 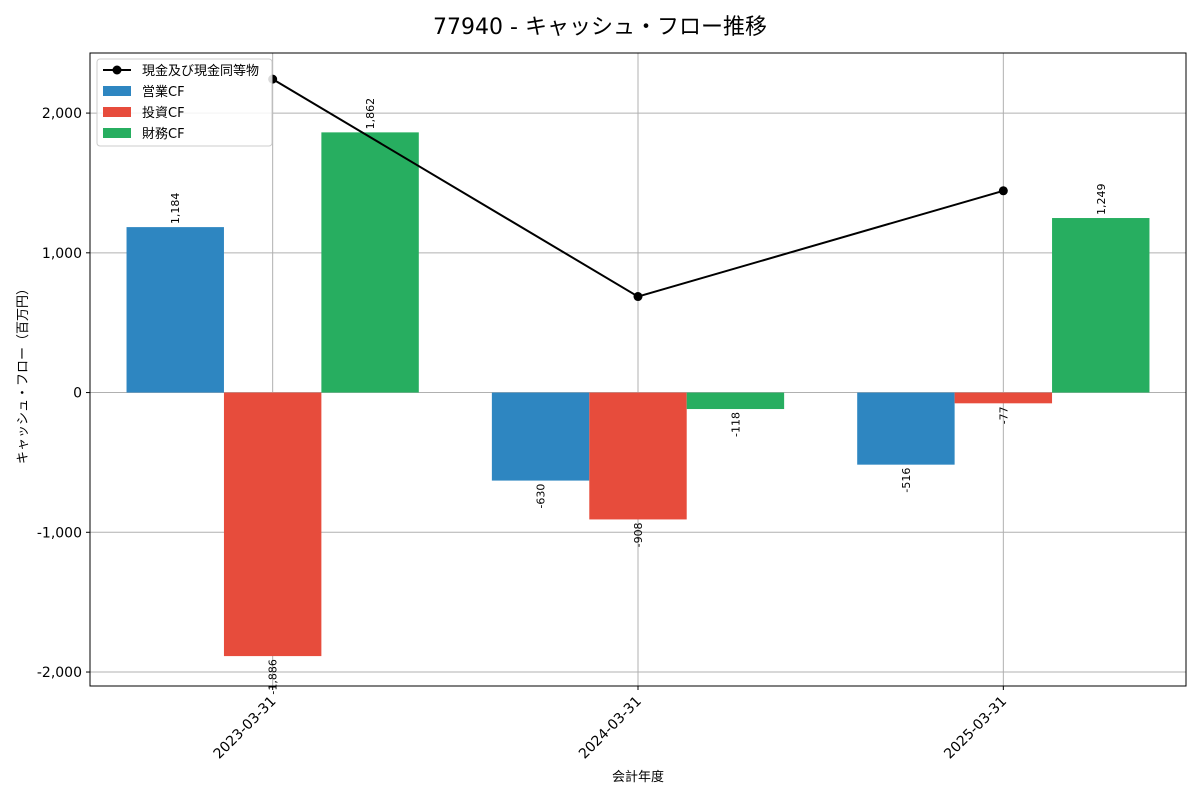 I want to click on y-tick-label: -2,000, so click(x=59, y=673).